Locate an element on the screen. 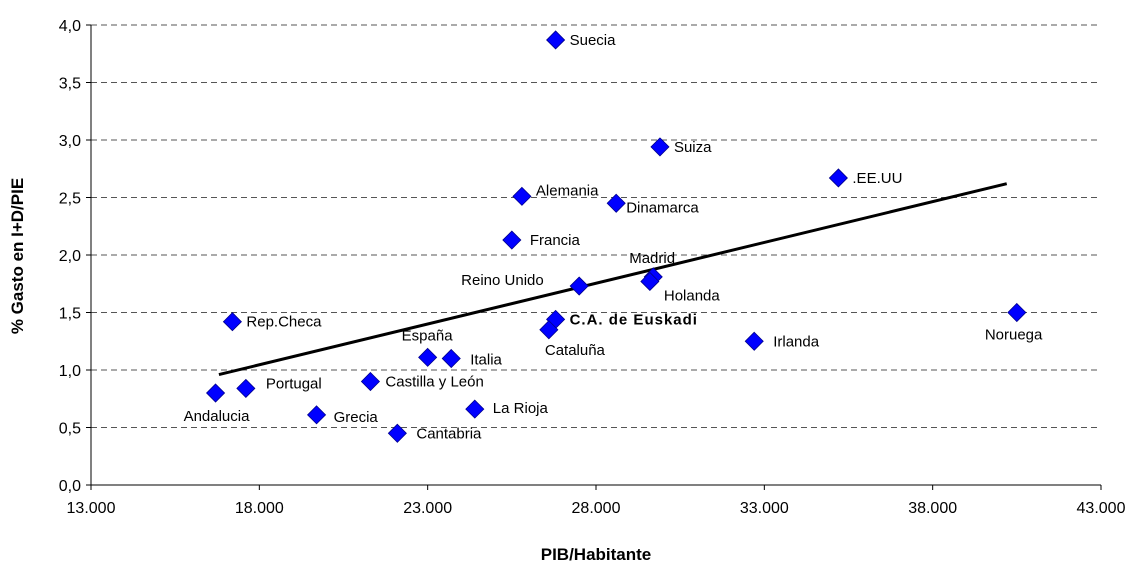 Image resolution: width=1137 pixels, height=567 pixels. data-label: Suecia is located at coordinates (593, 40).